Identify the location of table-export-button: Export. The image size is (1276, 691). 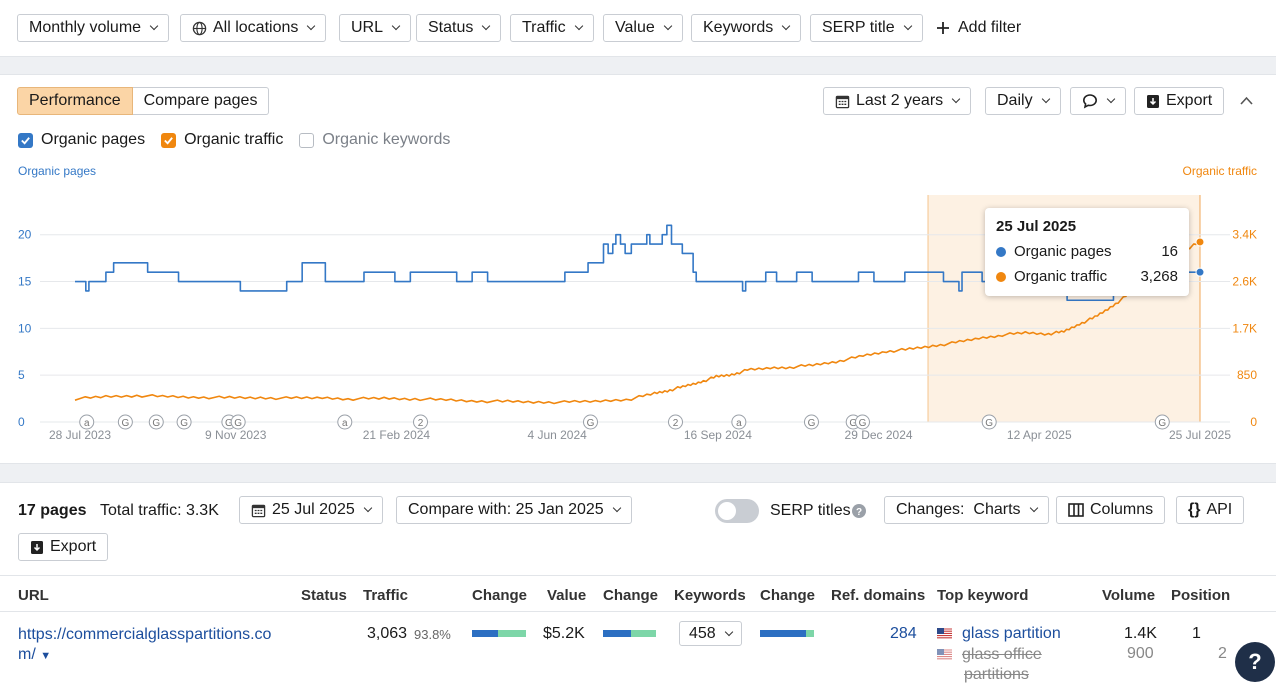
(63, 547).